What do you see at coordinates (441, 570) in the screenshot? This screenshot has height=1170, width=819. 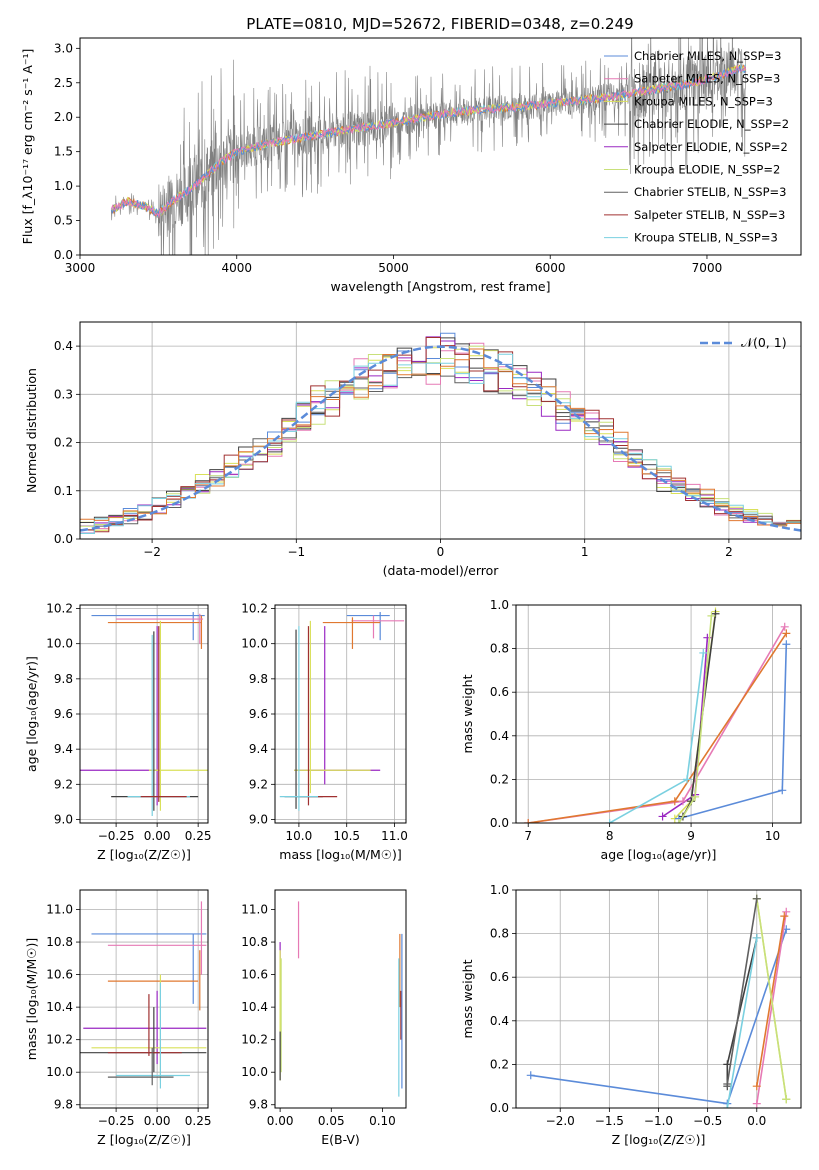 I see `x-axis-label: (data-model)/error` at bounding box center [441, 570].